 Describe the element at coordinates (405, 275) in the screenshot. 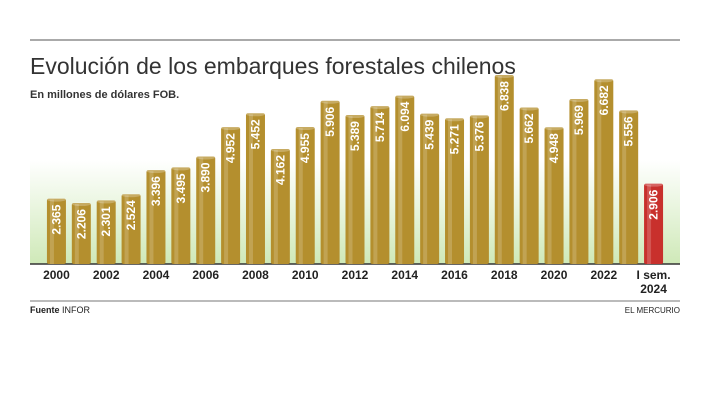

I see `x-tick-label: 2014` at that location.